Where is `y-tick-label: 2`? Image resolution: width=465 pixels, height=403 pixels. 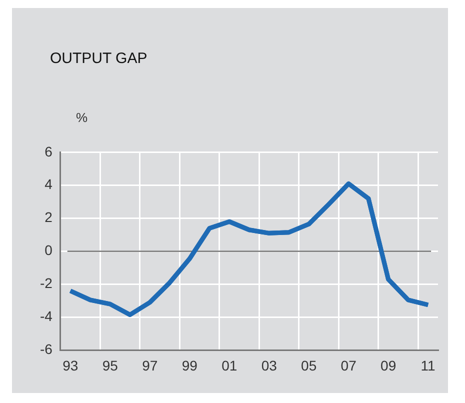 y-tick-label: 2 is located at coordinates (48, 217).